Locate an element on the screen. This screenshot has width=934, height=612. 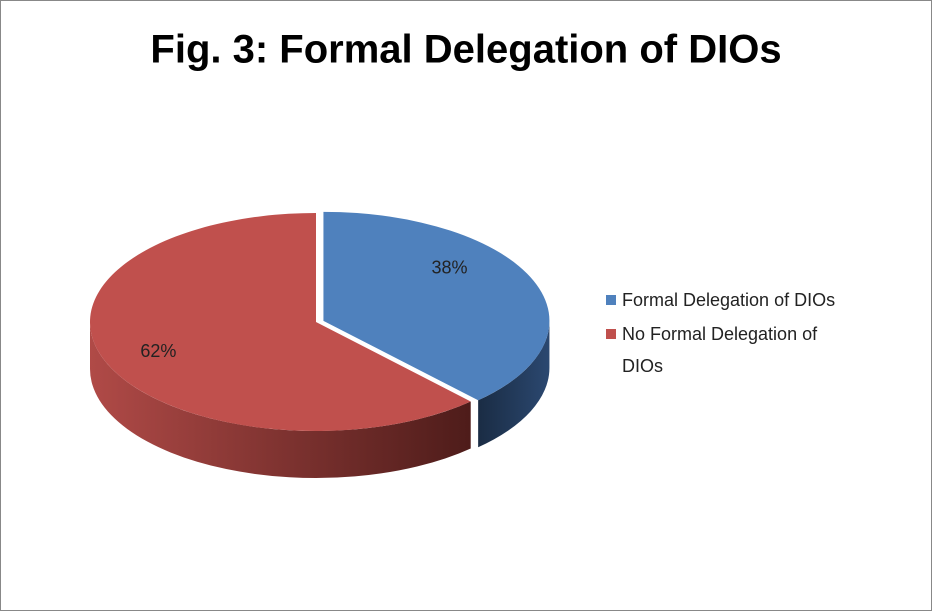
data-label: 38% is located at coordinates (450, 267).